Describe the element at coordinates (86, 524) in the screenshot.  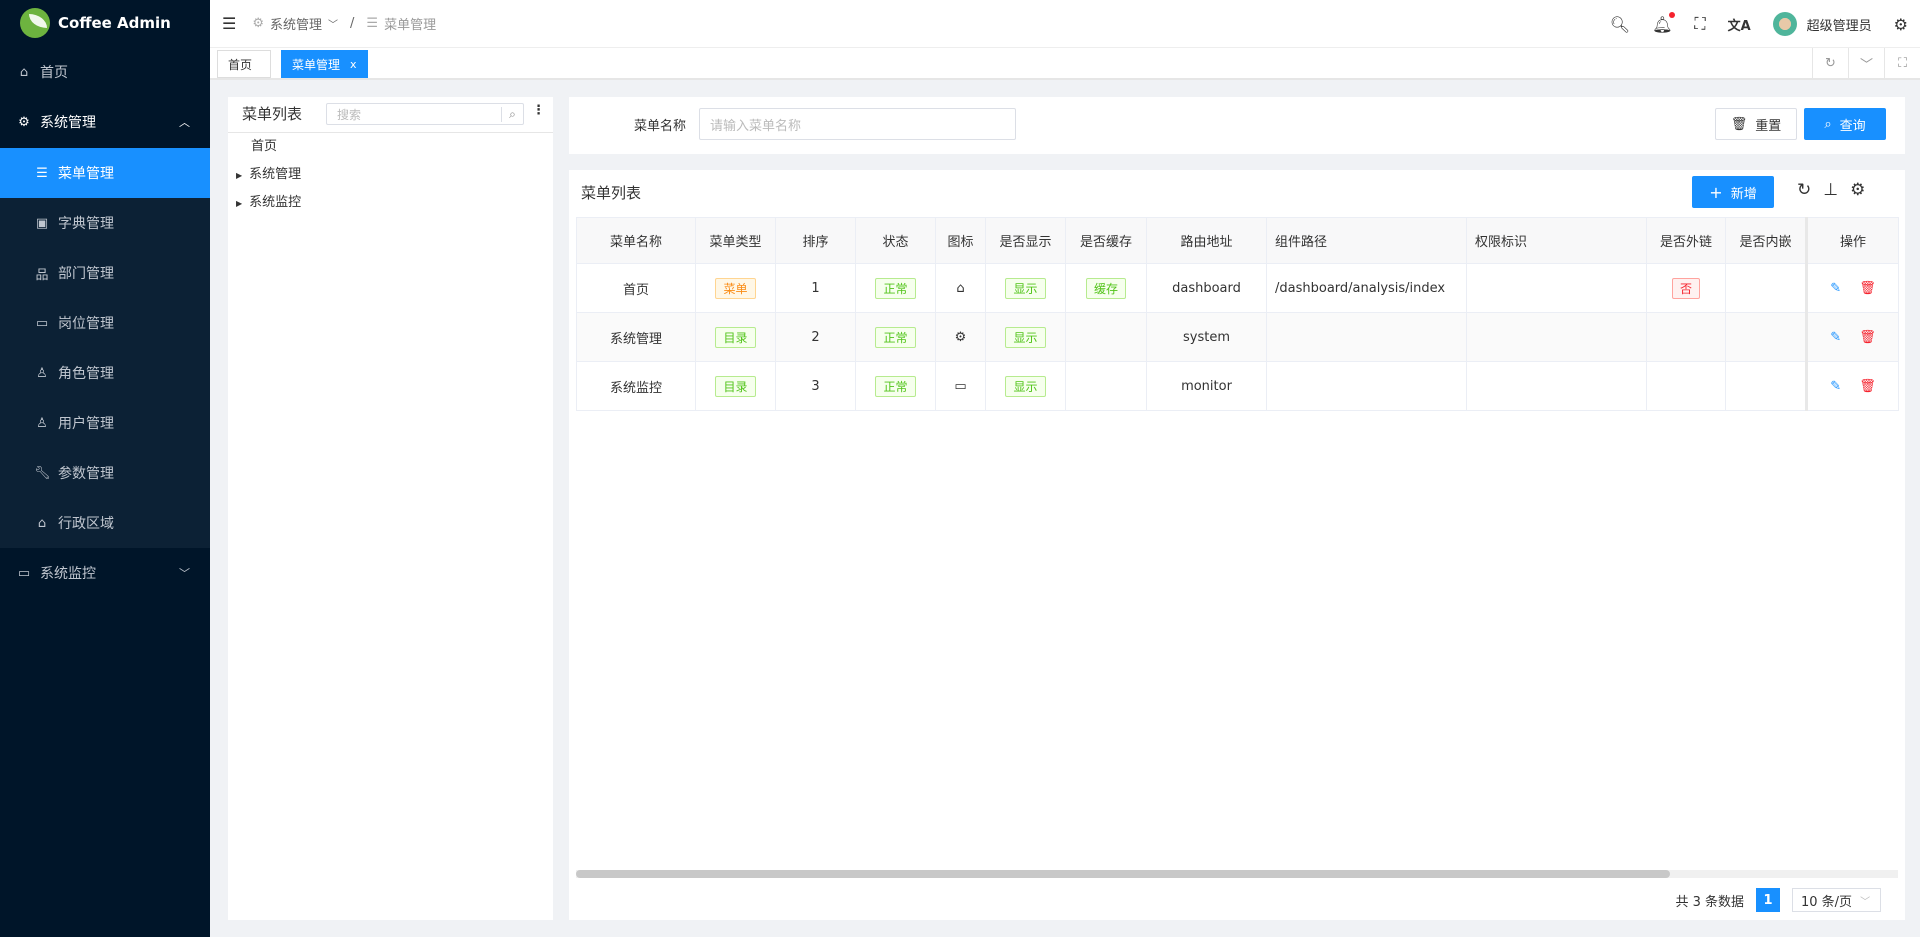
I see `sidebar-item-label: 行政区域` at that location.